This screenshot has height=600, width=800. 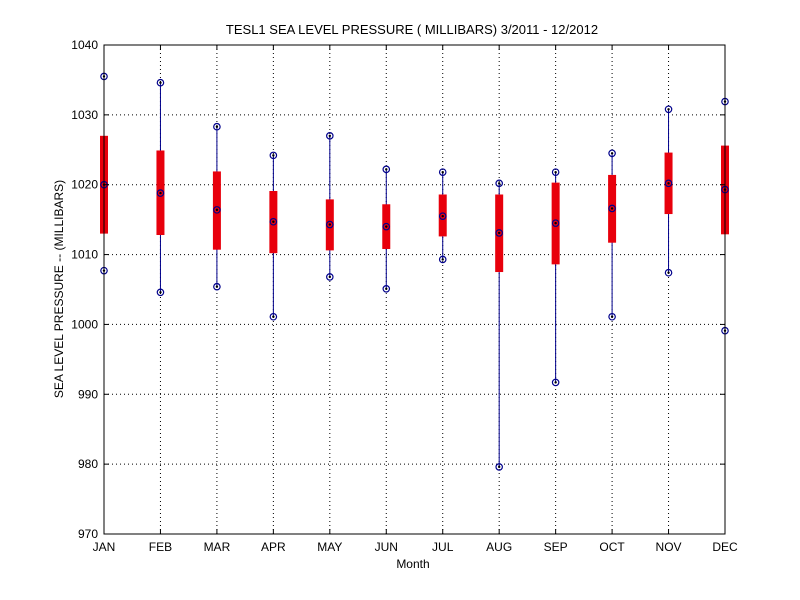 What do you see at coordinates (88, 464) in the screenshot?
I see `y-tick-label: 980` at bounding box center [88, 464].